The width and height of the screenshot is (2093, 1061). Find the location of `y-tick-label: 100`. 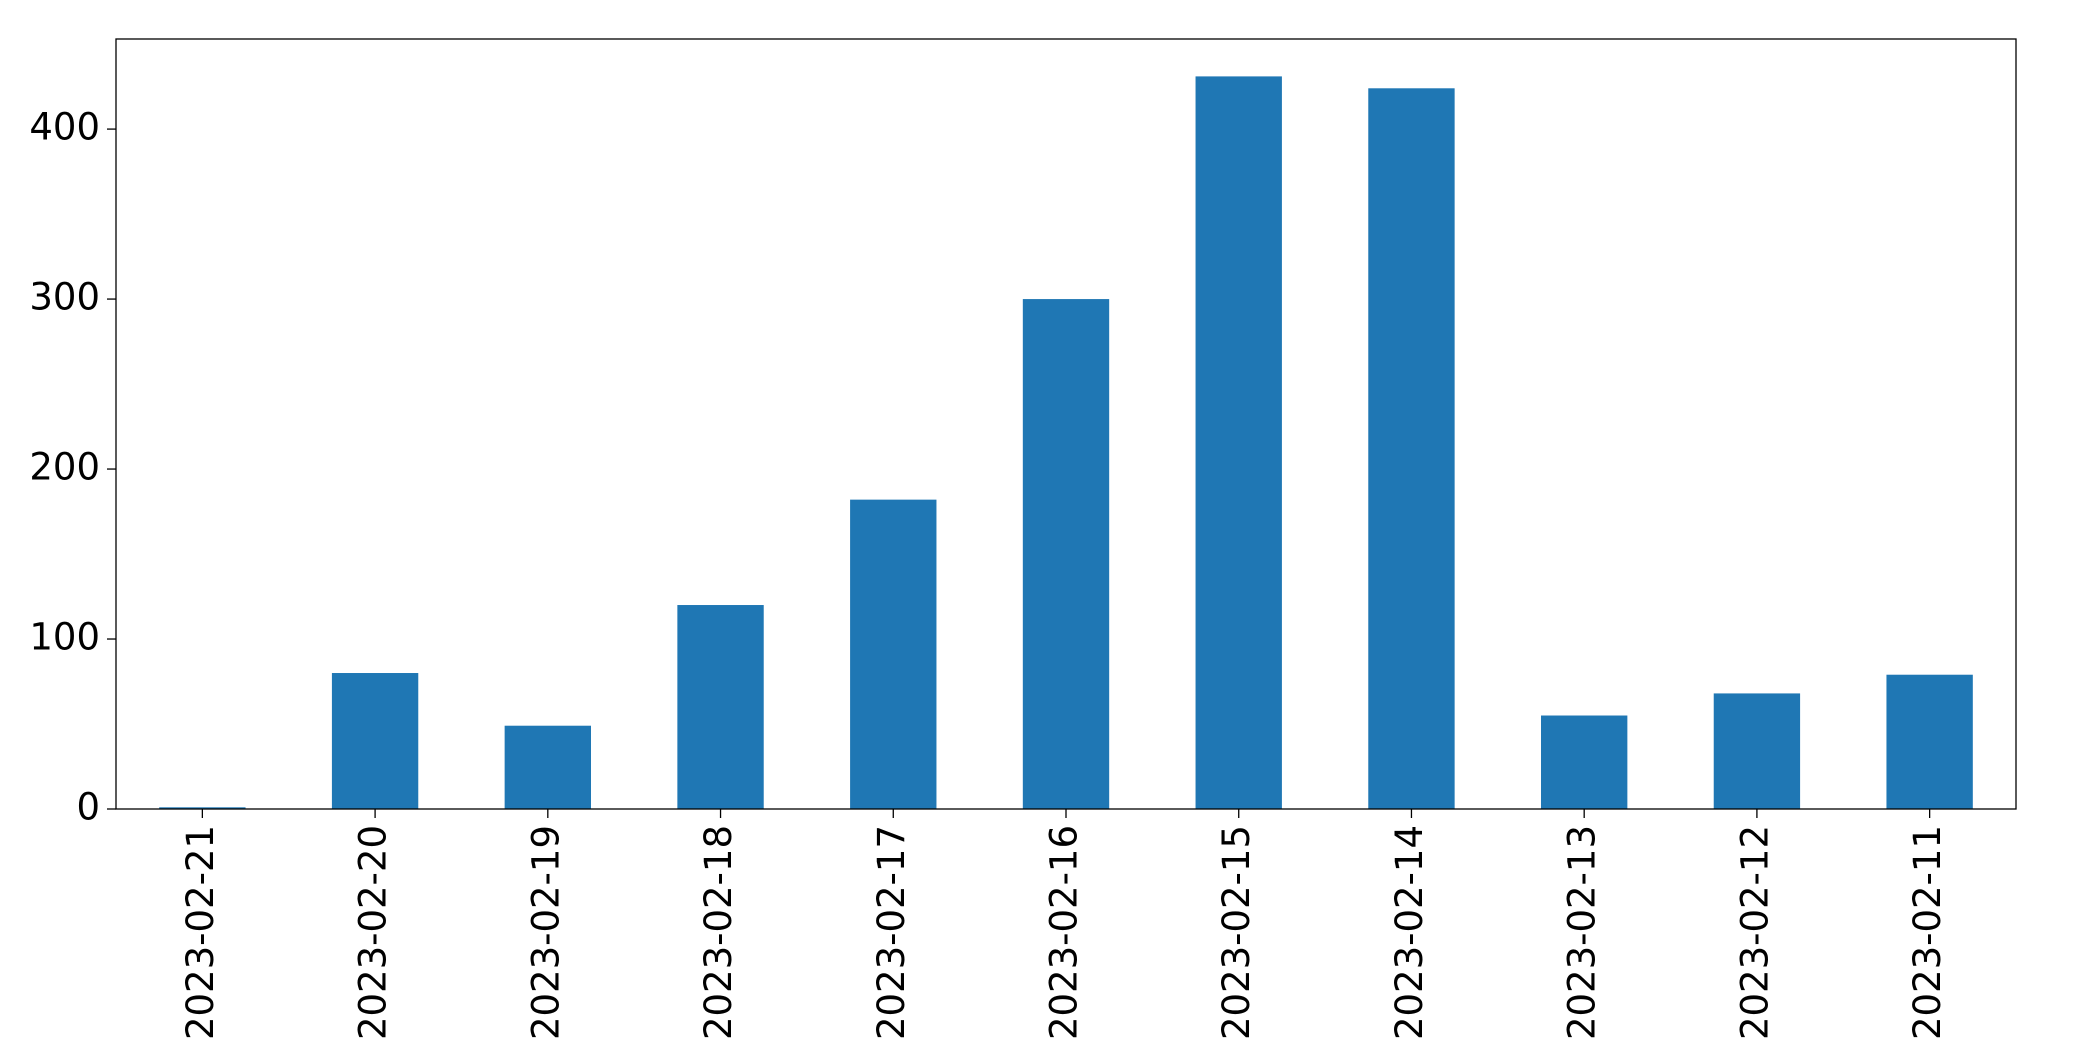

y-tick-label: 100 is located at coordinates (64, 637).